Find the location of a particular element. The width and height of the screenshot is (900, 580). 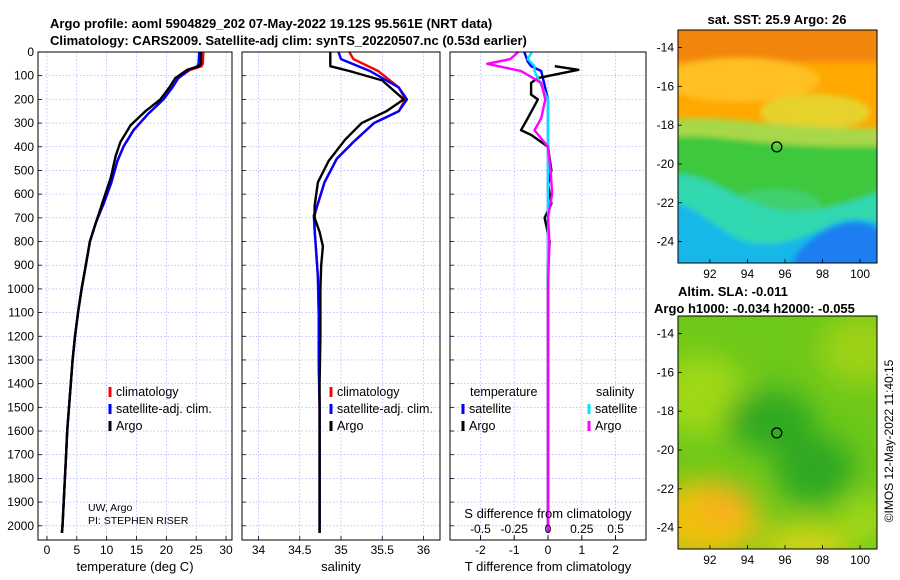

x-tick-label: 2 is located at coordinates (615, 550).